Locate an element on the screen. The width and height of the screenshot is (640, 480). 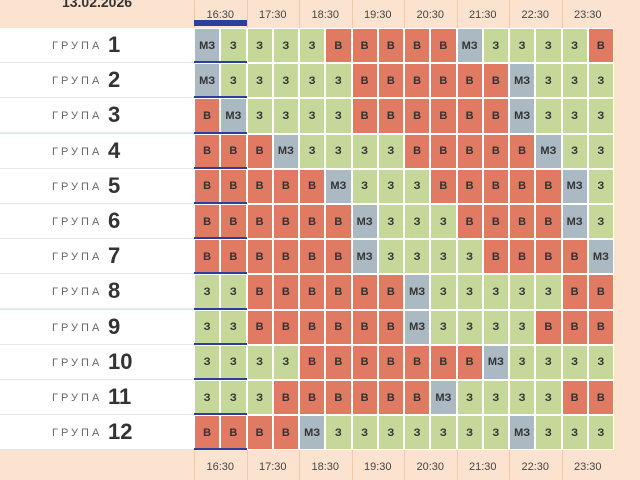
hour-label-top: 16:30 is located at coordinates (220, 15).